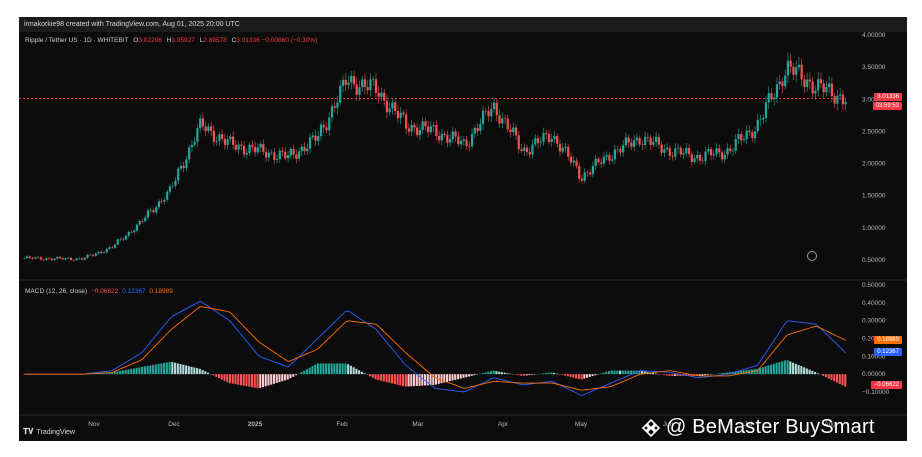  Describe the element at coordinates (255, 424) in the screenshot. I see `time-axis-tick: 2025` at that location.